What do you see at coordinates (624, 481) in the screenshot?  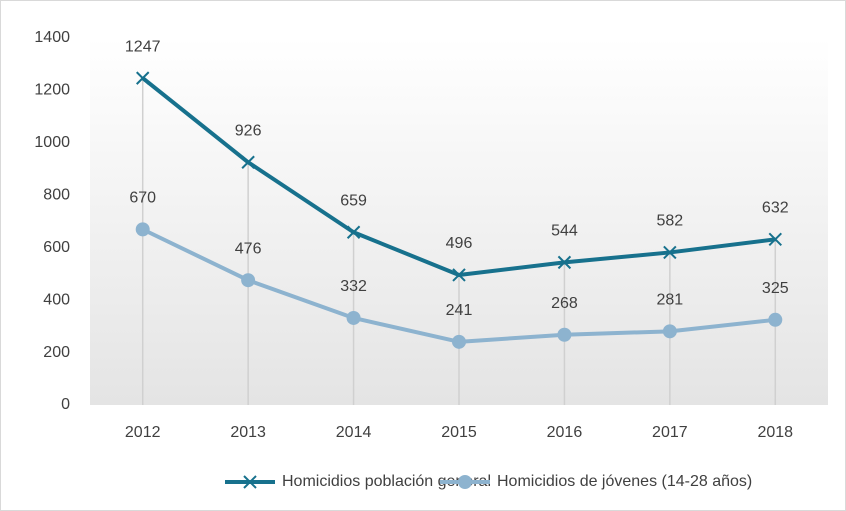 I see `legend-label: Homicidios de jóvenes (14-28 años)` at bounding box center [624, 481].